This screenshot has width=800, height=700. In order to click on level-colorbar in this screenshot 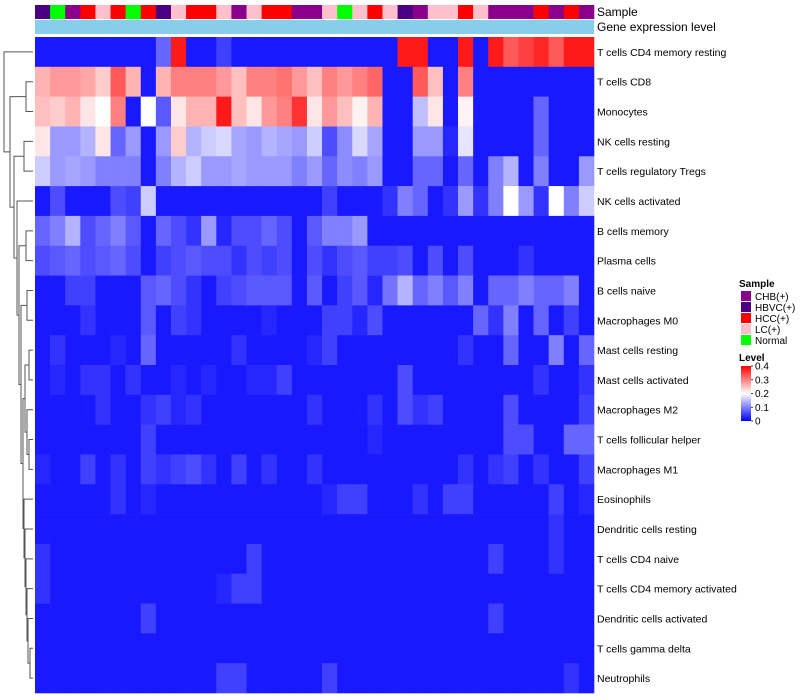, I will do `click(746, 393)`.